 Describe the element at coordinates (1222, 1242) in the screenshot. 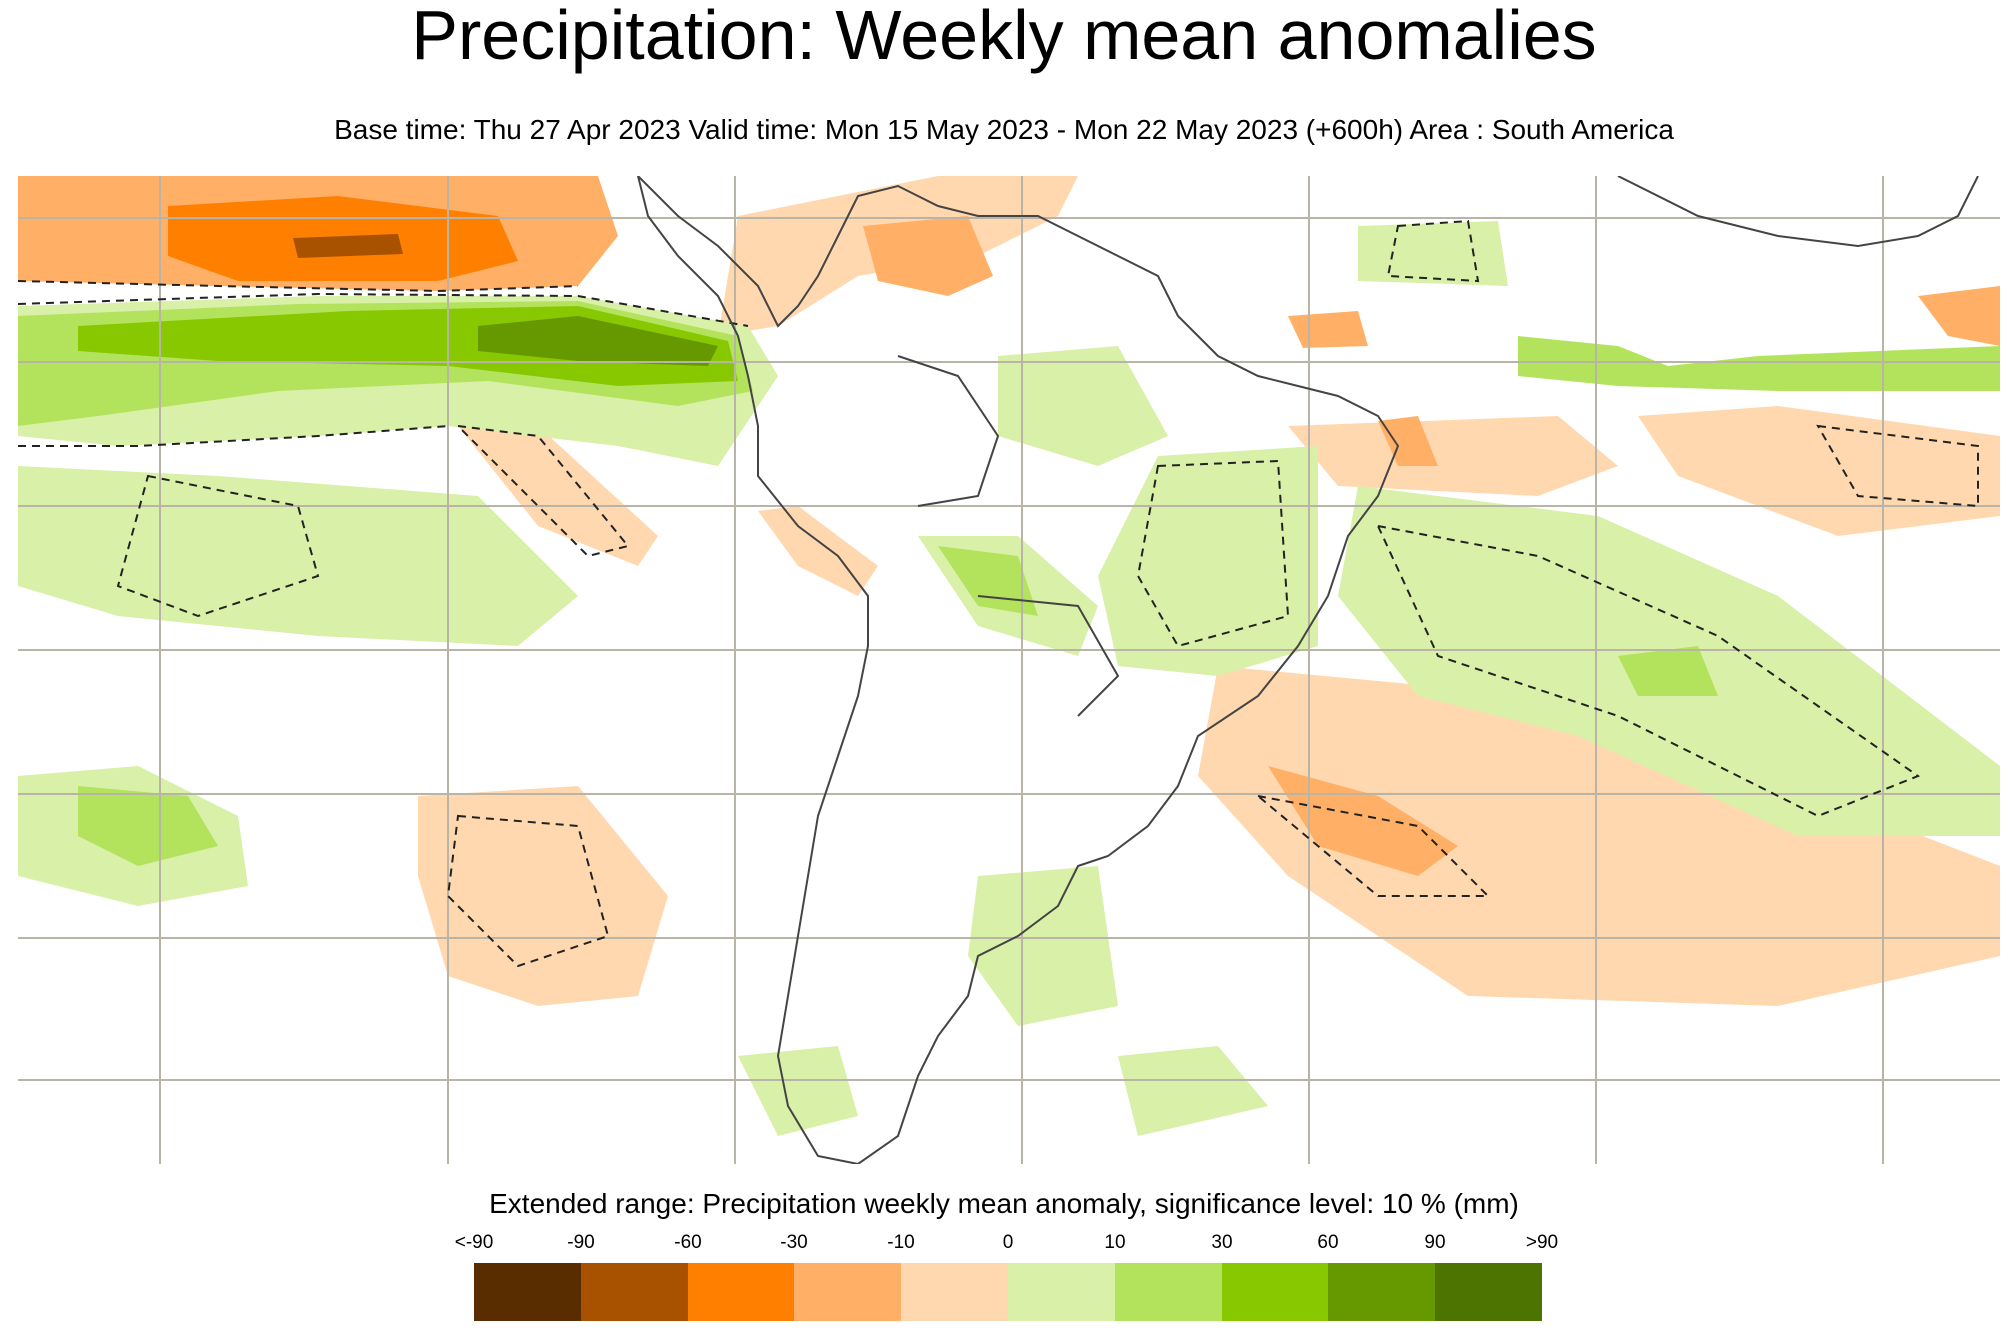

I see `legend-label: 30` at that location.